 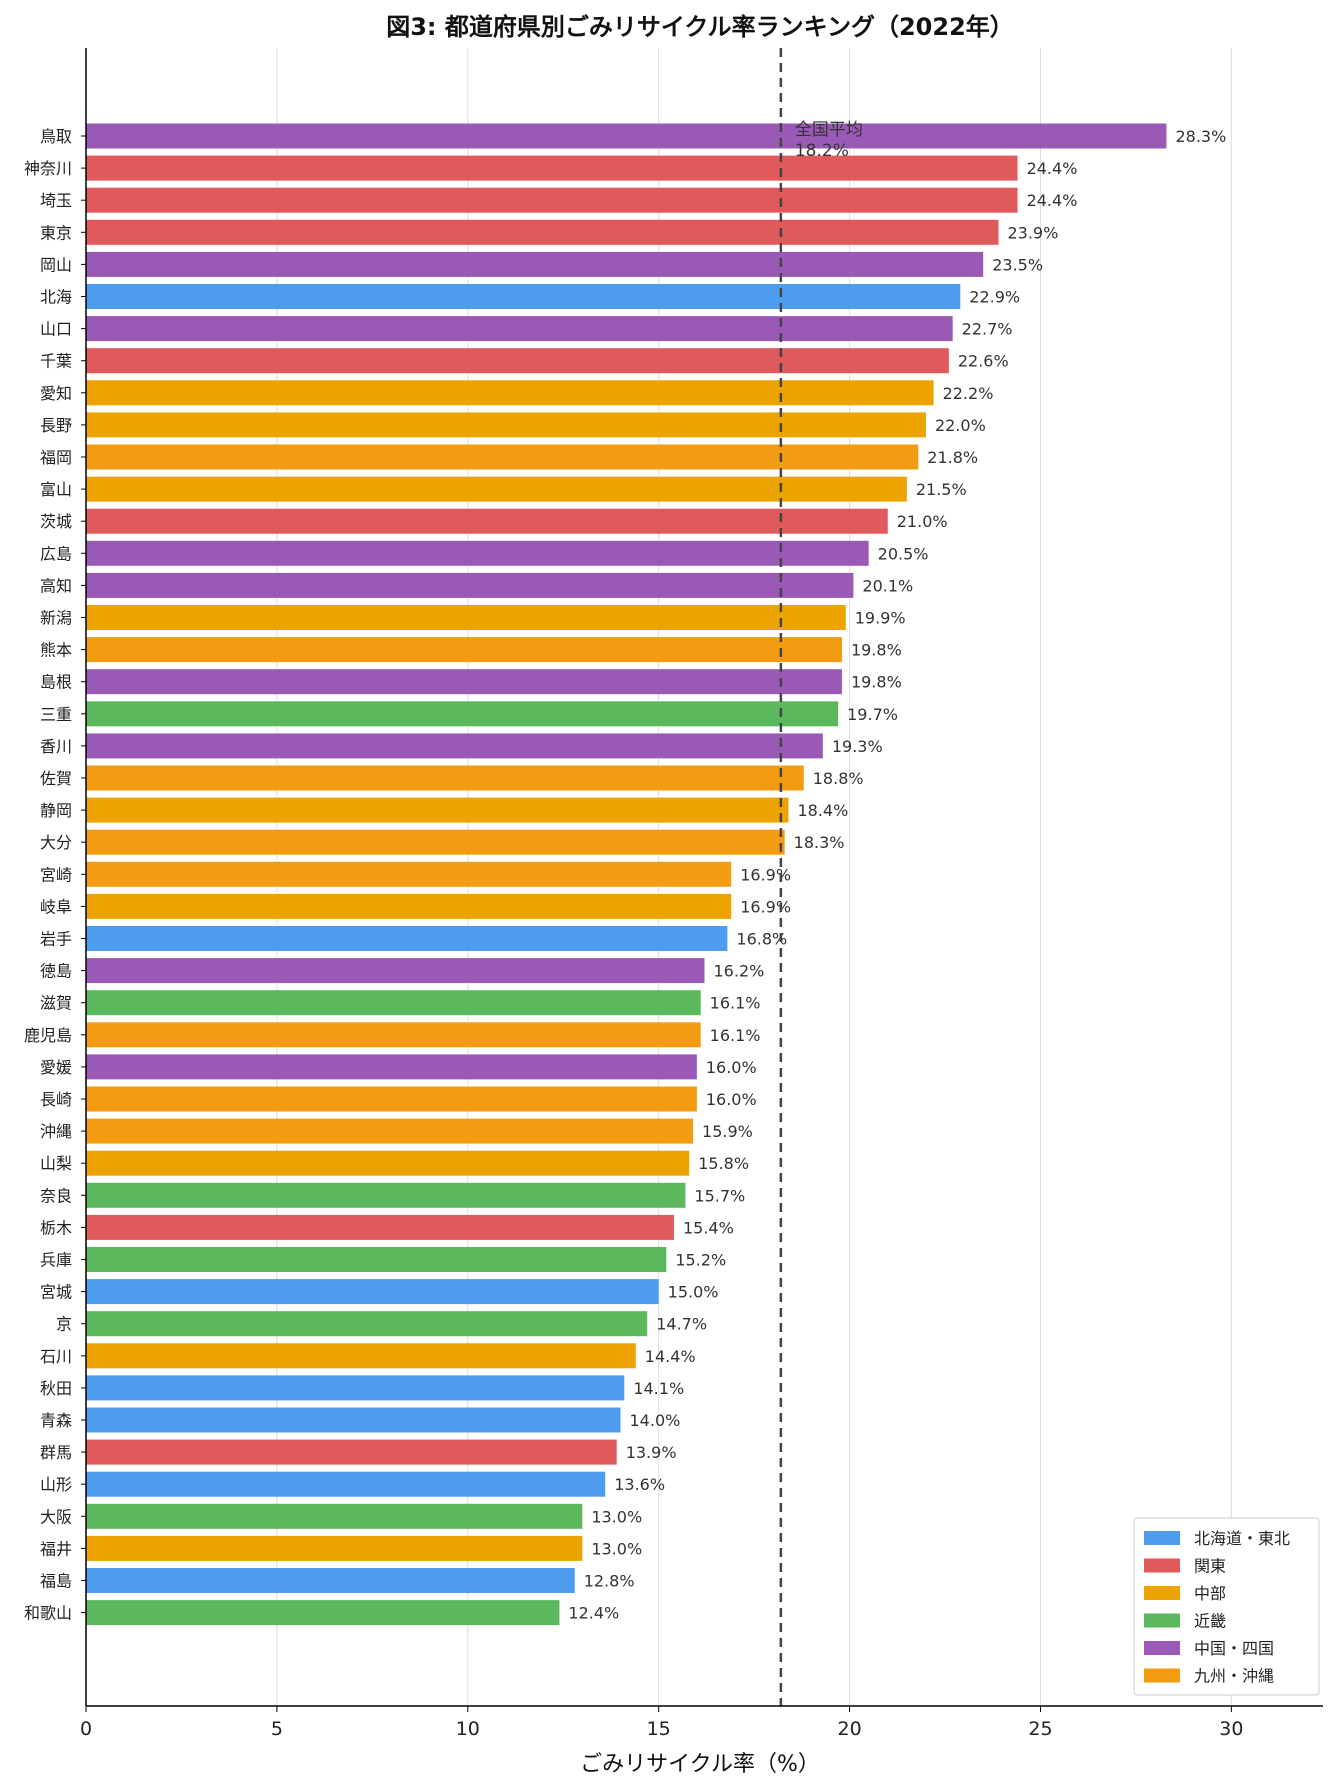 I want to click on value-label: 28.3%, so click(x=1200, y=136).